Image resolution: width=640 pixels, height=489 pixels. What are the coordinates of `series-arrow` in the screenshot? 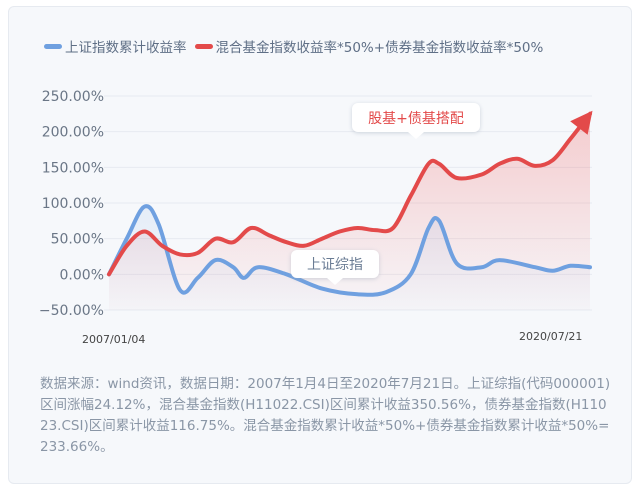 It's located at (581, 122).